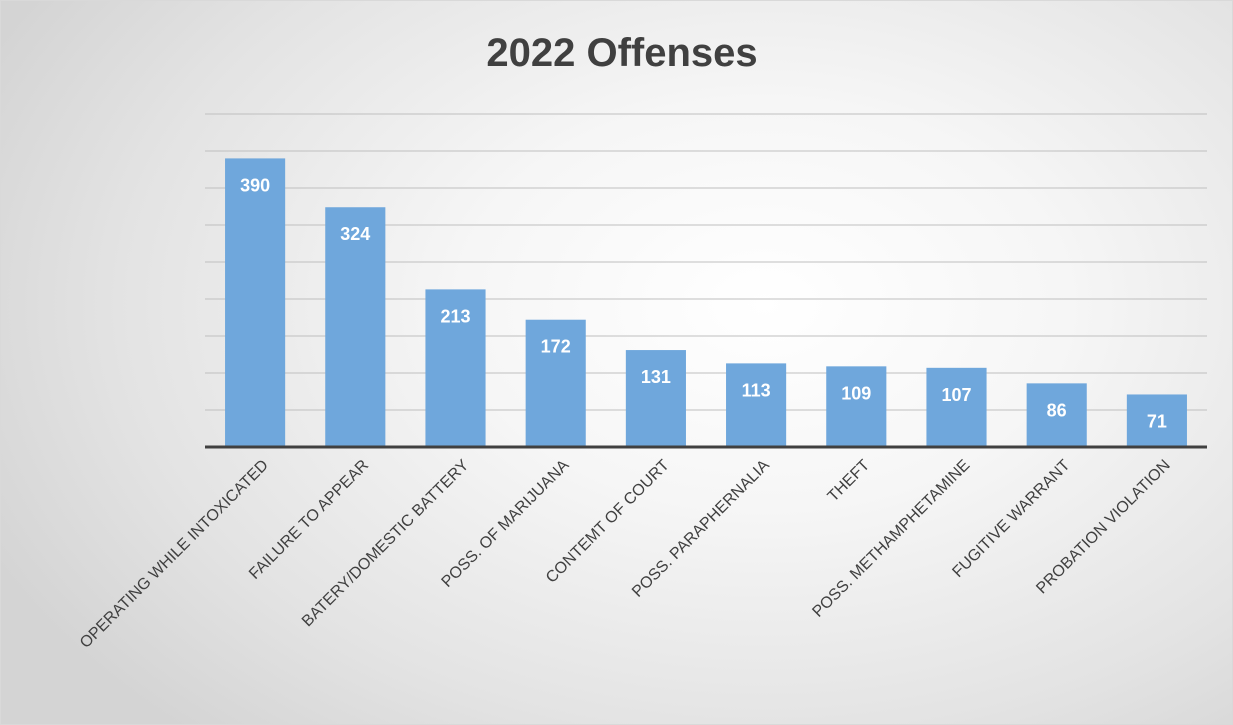  I want to click on data-label: 390, so click(255, 185).